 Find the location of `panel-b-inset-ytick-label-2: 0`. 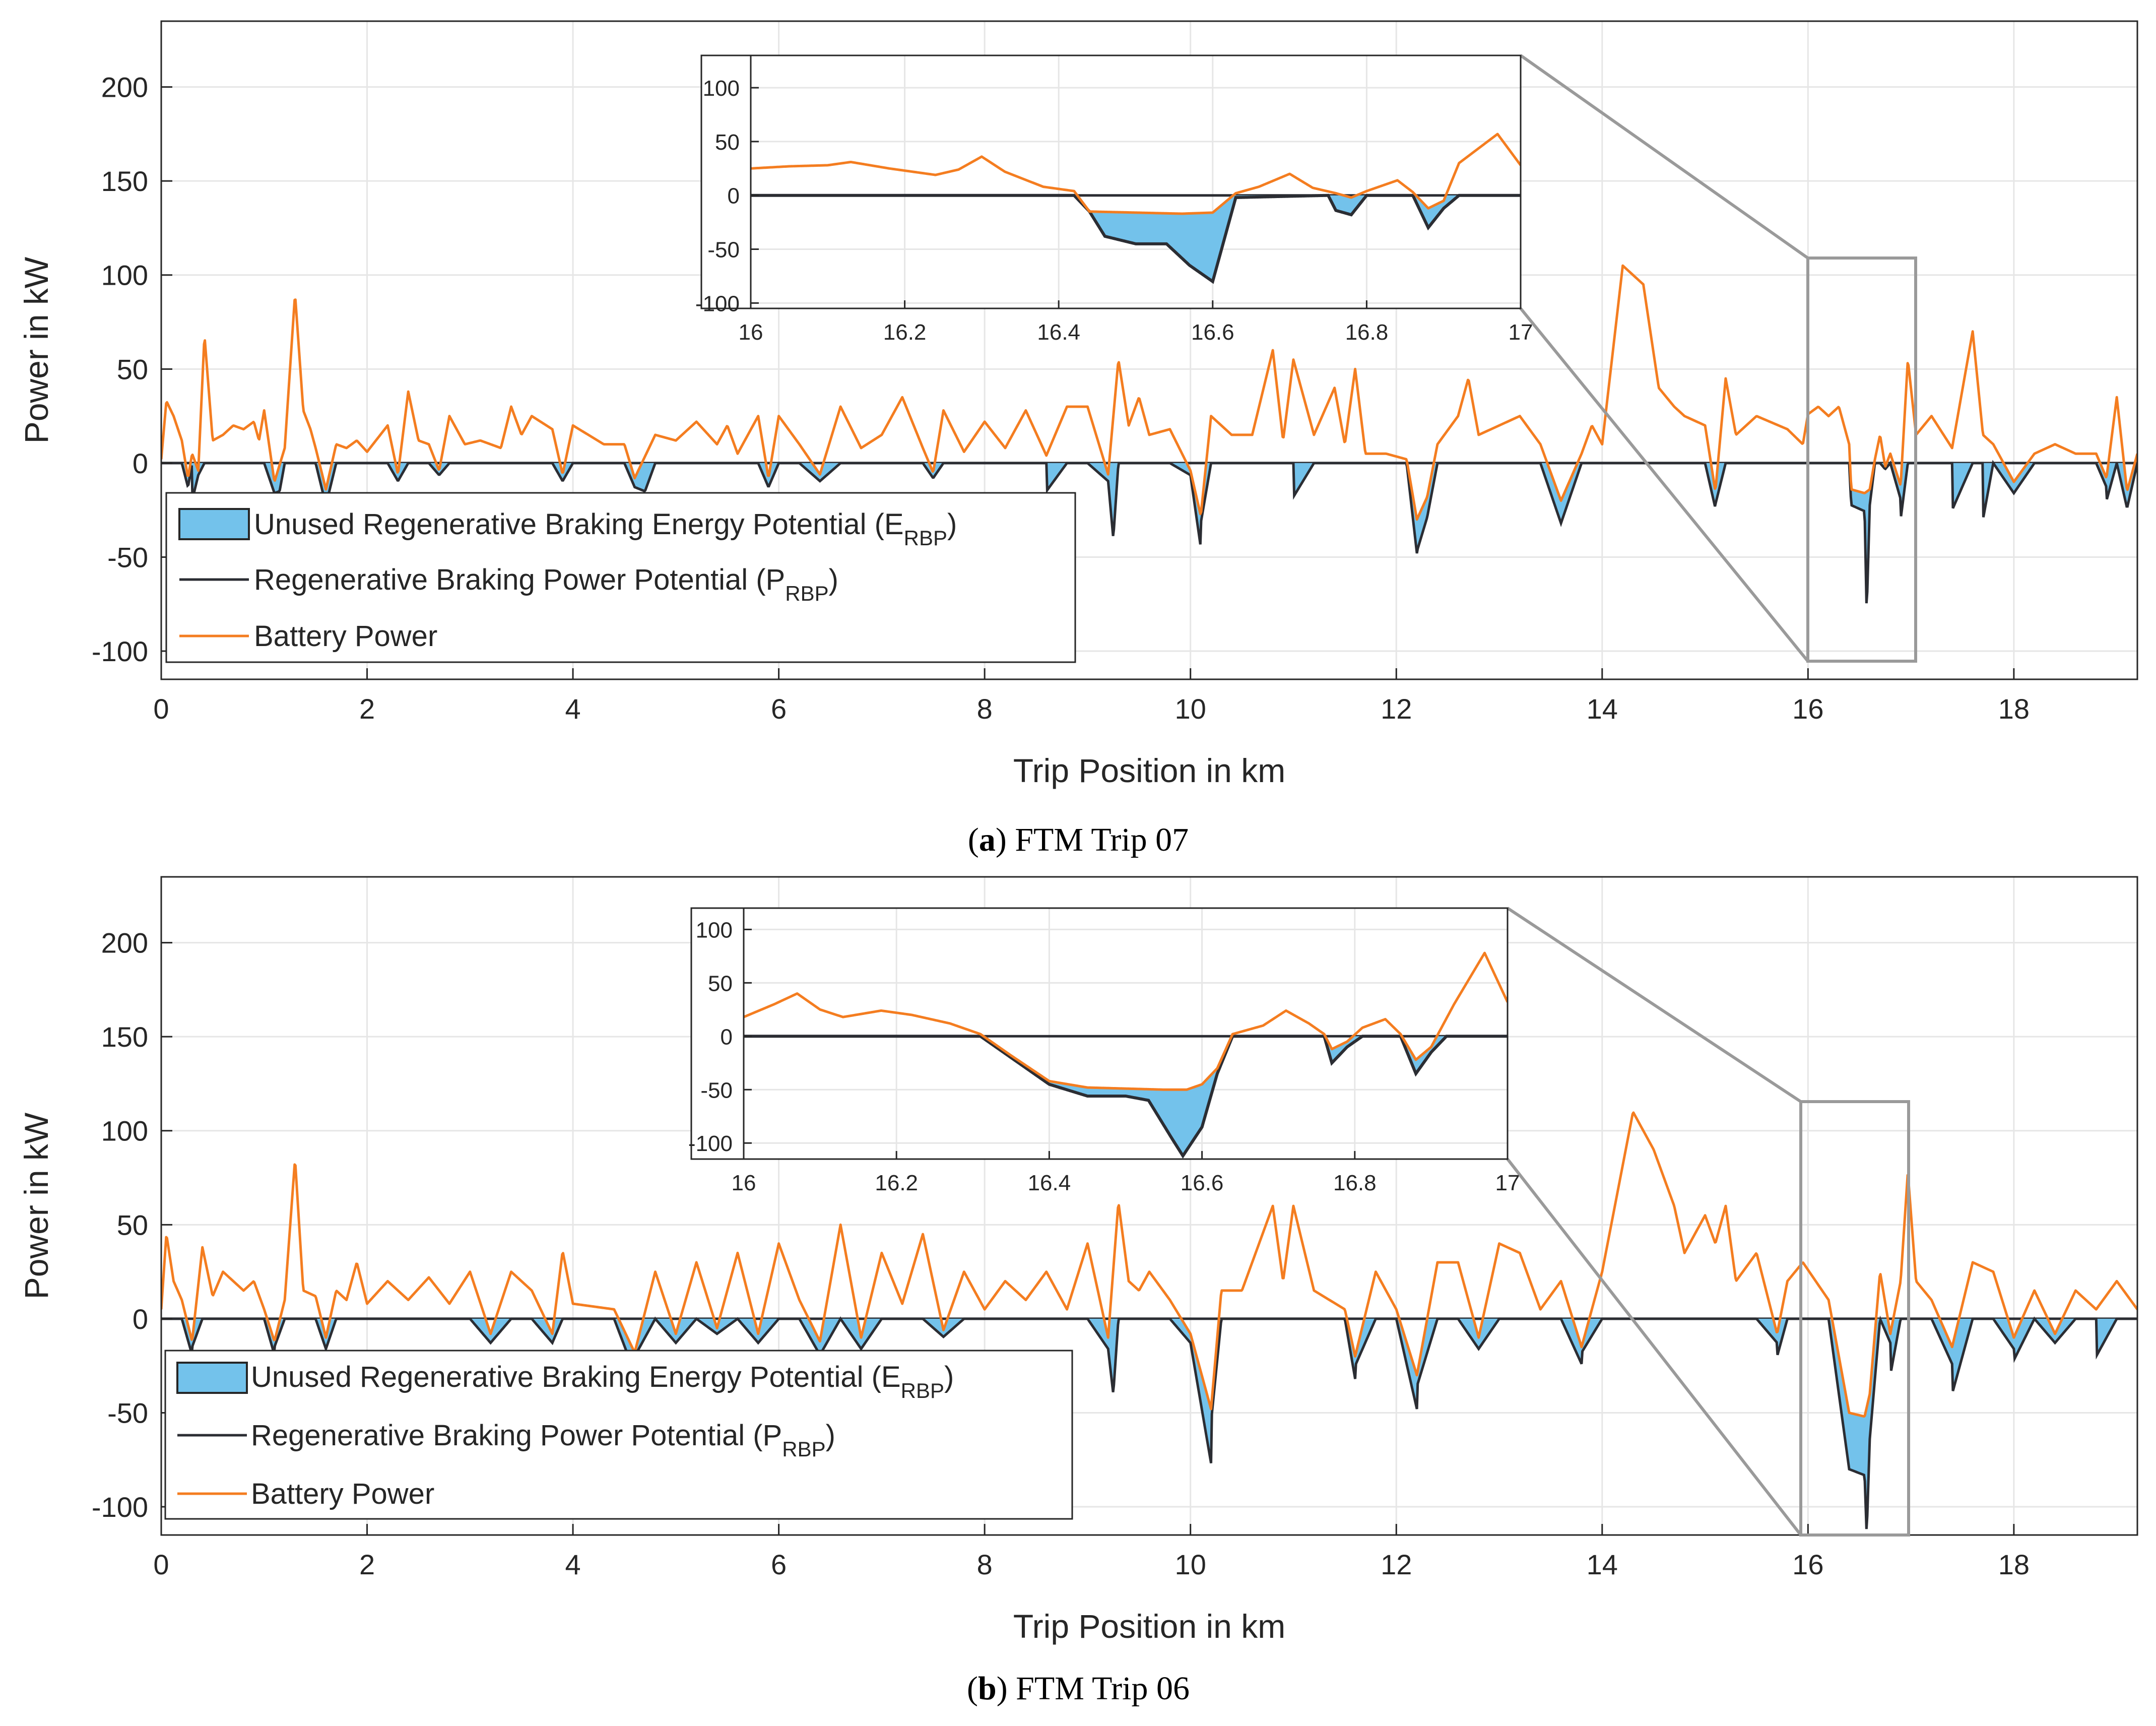

panel-b-inset-ytick-label-2: 0 is located at coordinates (727, 1037).